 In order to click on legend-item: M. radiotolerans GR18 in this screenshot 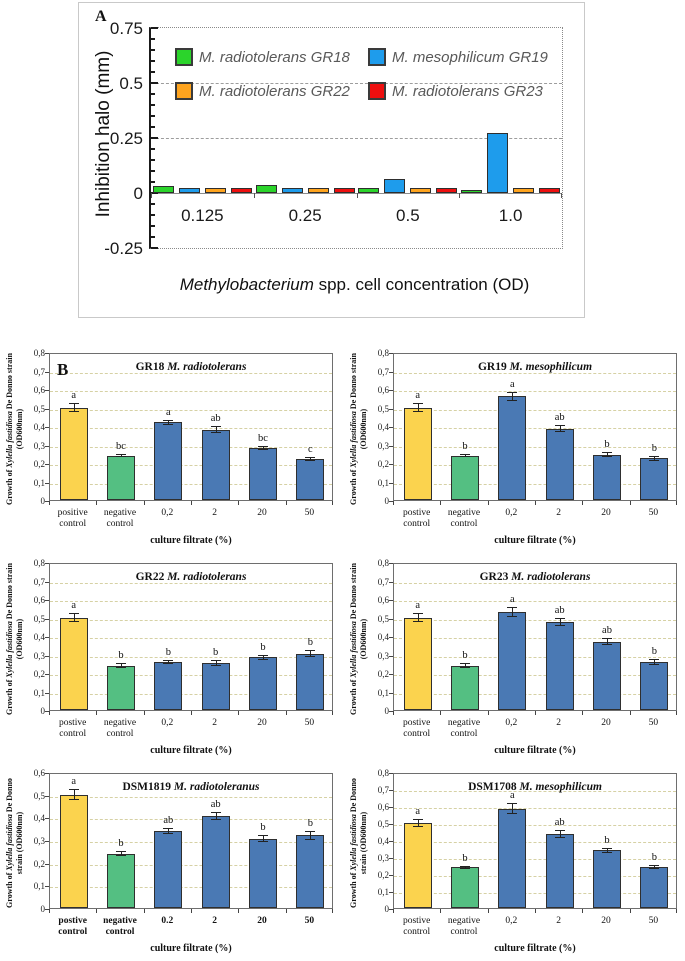, I will do `click(262, 57)`.